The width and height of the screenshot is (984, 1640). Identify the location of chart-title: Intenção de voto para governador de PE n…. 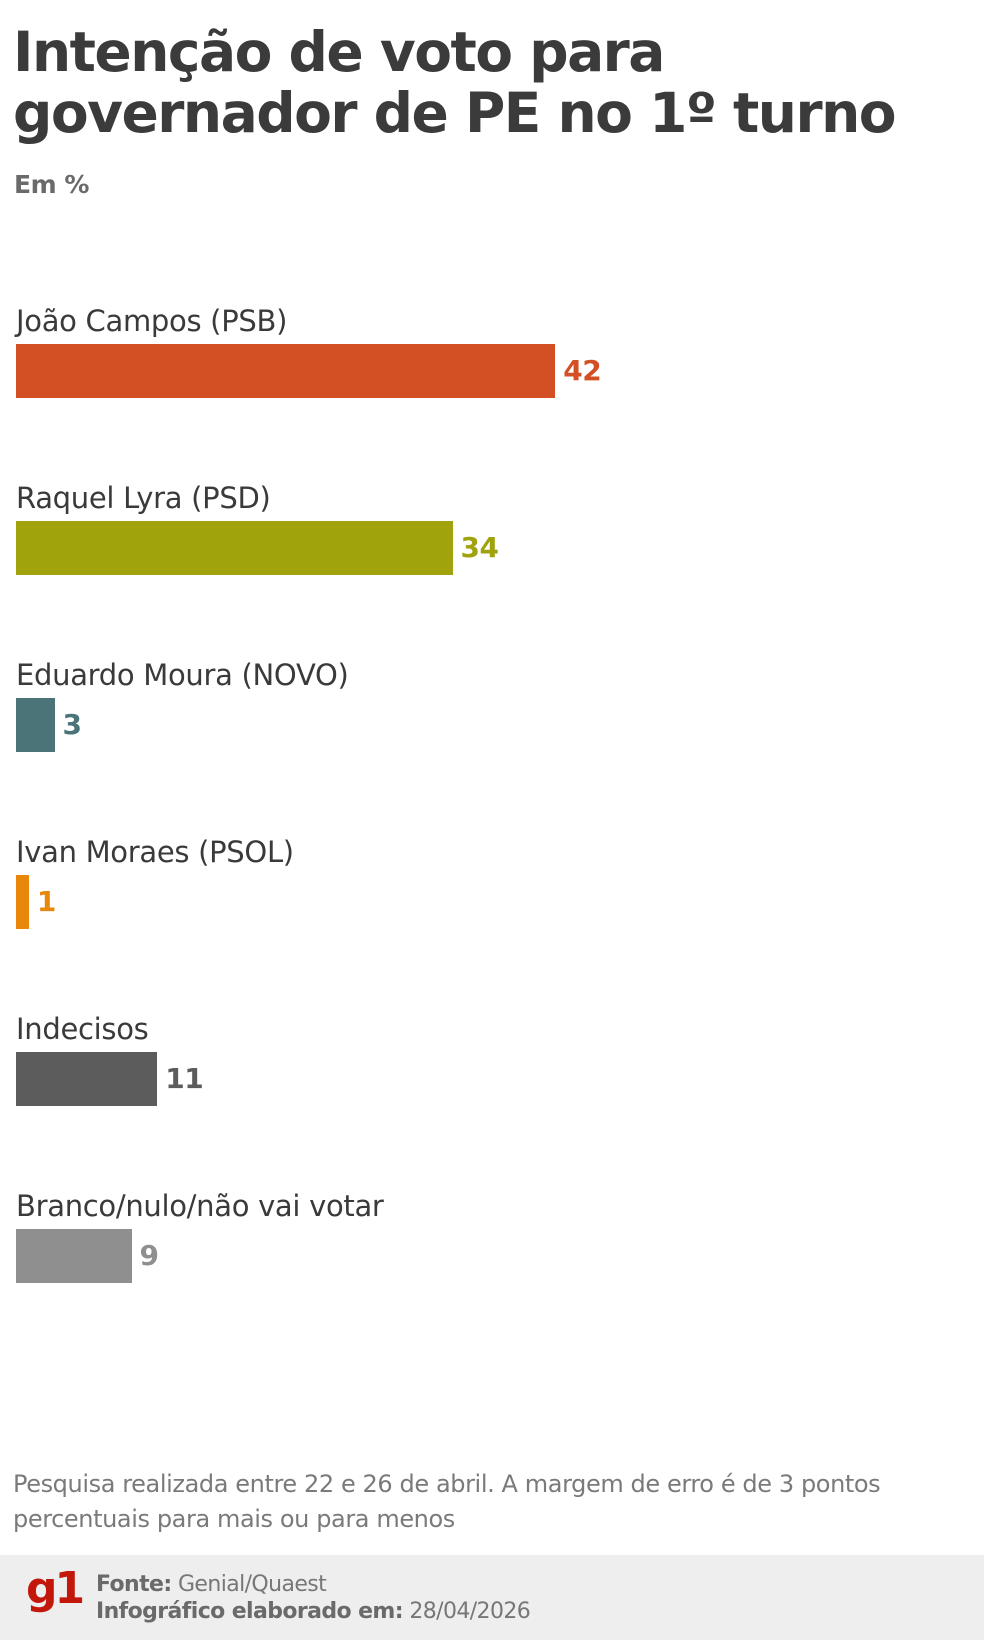
(455, 82).